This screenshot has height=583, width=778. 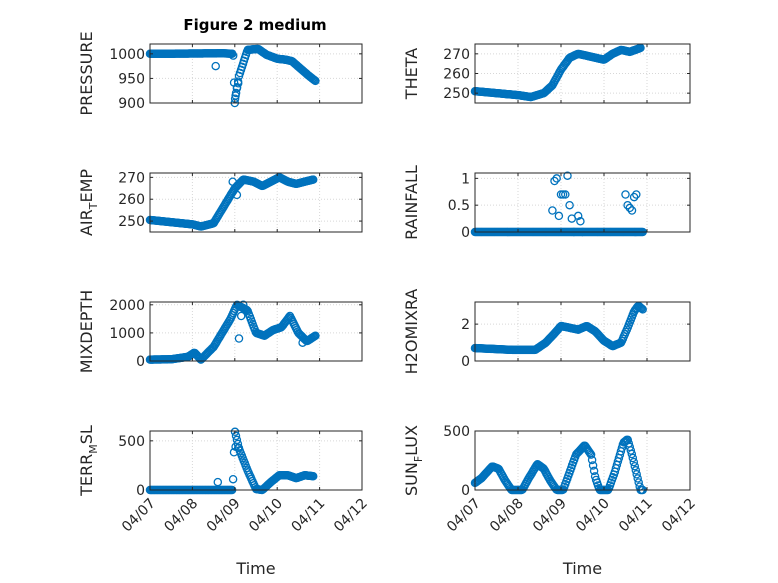 I want to click on subplot-4: 0 0.5 1 RAINFALL, so click(x=546, y=203).